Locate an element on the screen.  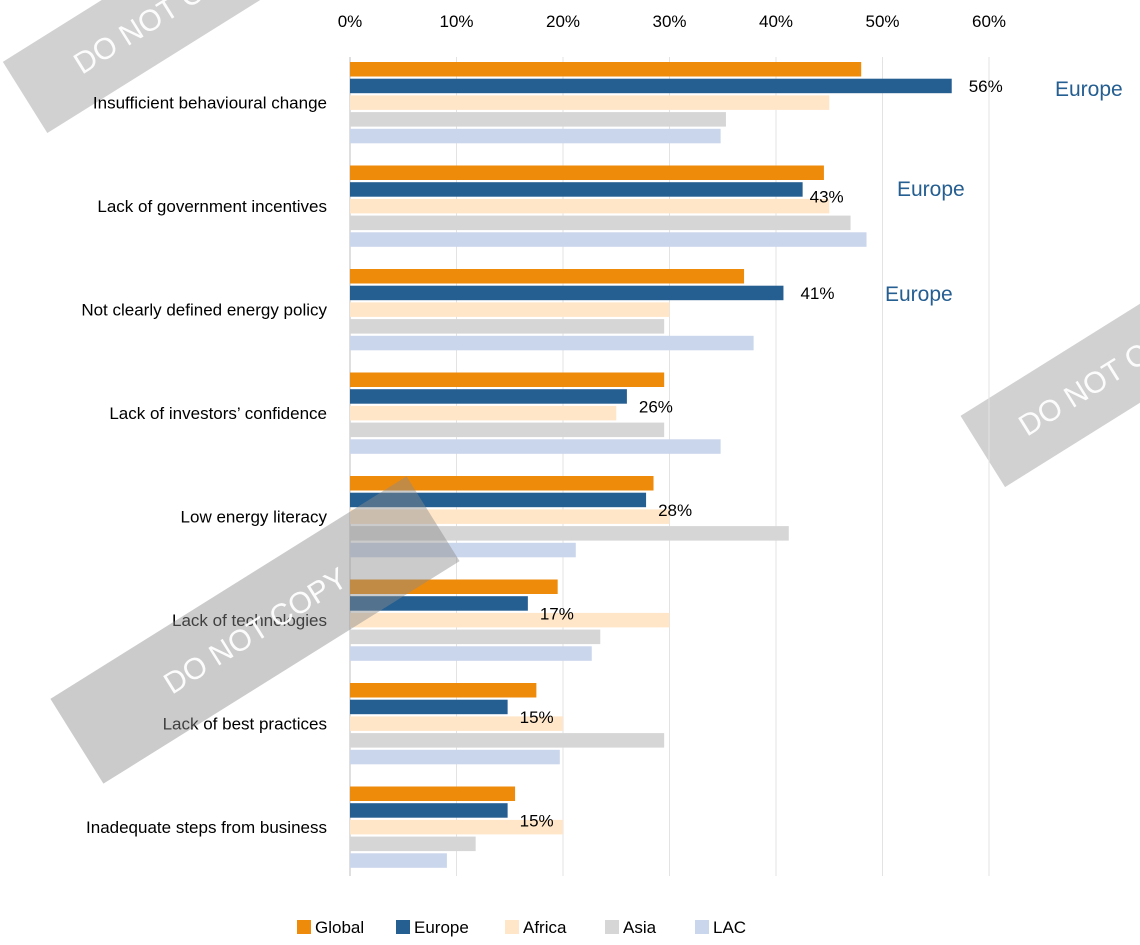
legend: Global Europe Africa Asia LAC is located at coordinates (521, 927).